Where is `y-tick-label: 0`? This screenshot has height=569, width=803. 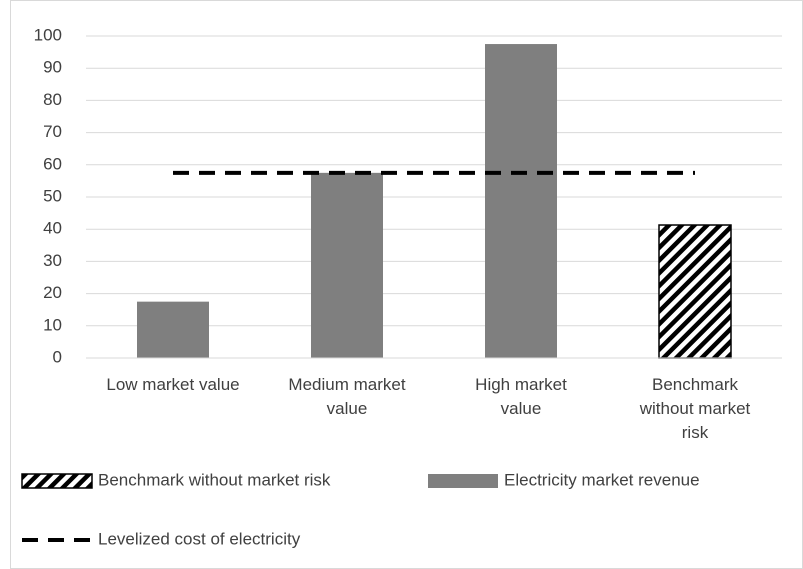 y-tick-label: 0 is located at coordinates (57, 356).